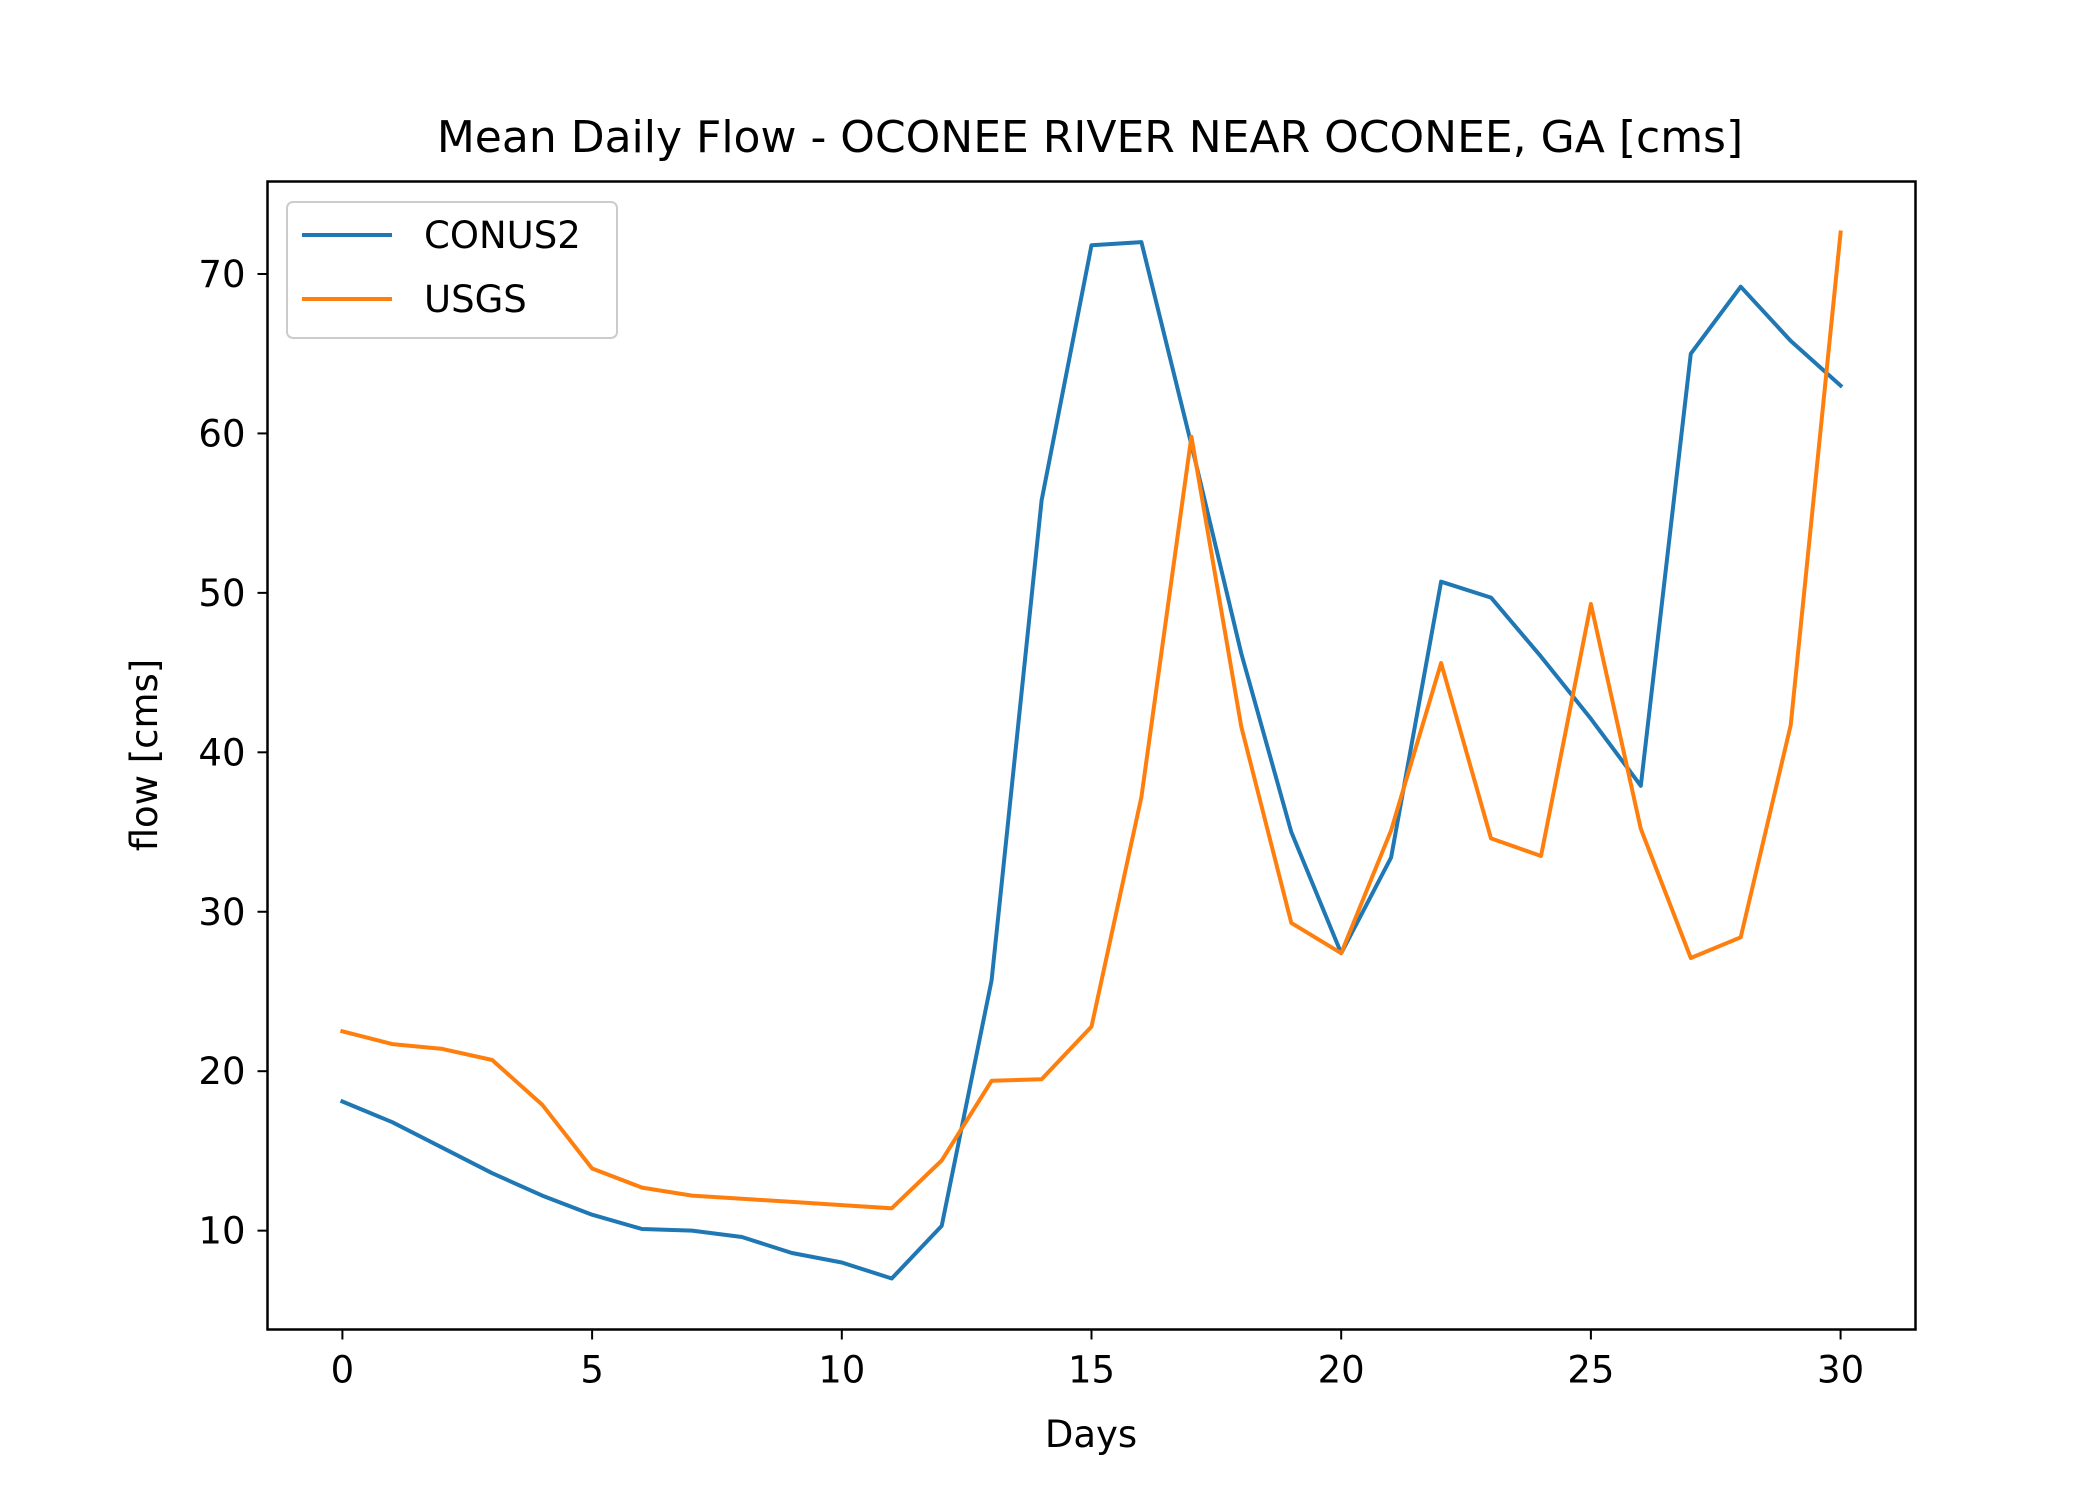 The image size is (2100, 1505). Describe the element at coordinates (1091, 1434) in the screenshot. I see `x-axis-label: Days` at that location.